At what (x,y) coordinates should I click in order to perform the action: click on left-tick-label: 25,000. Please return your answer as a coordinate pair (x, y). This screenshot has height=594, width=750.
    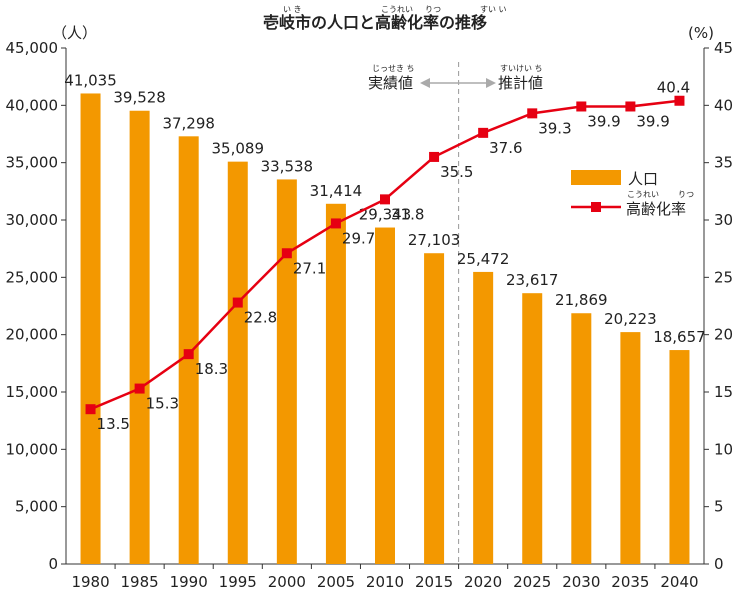
    Looking at the image, I should click on (32, 277).